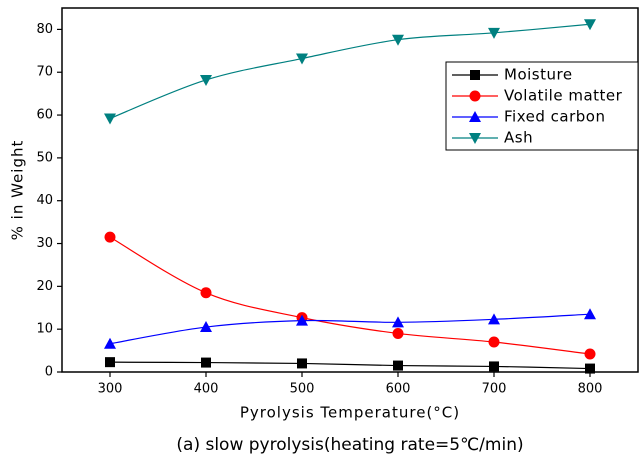  I want to click on y-tick-label: 70, so click(44, 72).